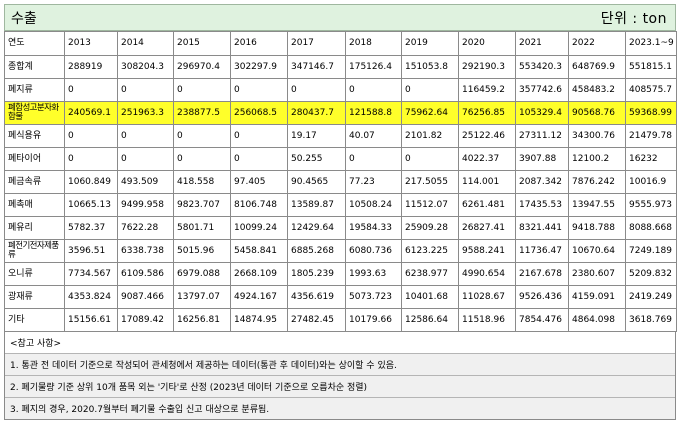 This screenshot has height=439, width=680. I want to click on row-label: 폐전기전자제품류, so click(34, 251).